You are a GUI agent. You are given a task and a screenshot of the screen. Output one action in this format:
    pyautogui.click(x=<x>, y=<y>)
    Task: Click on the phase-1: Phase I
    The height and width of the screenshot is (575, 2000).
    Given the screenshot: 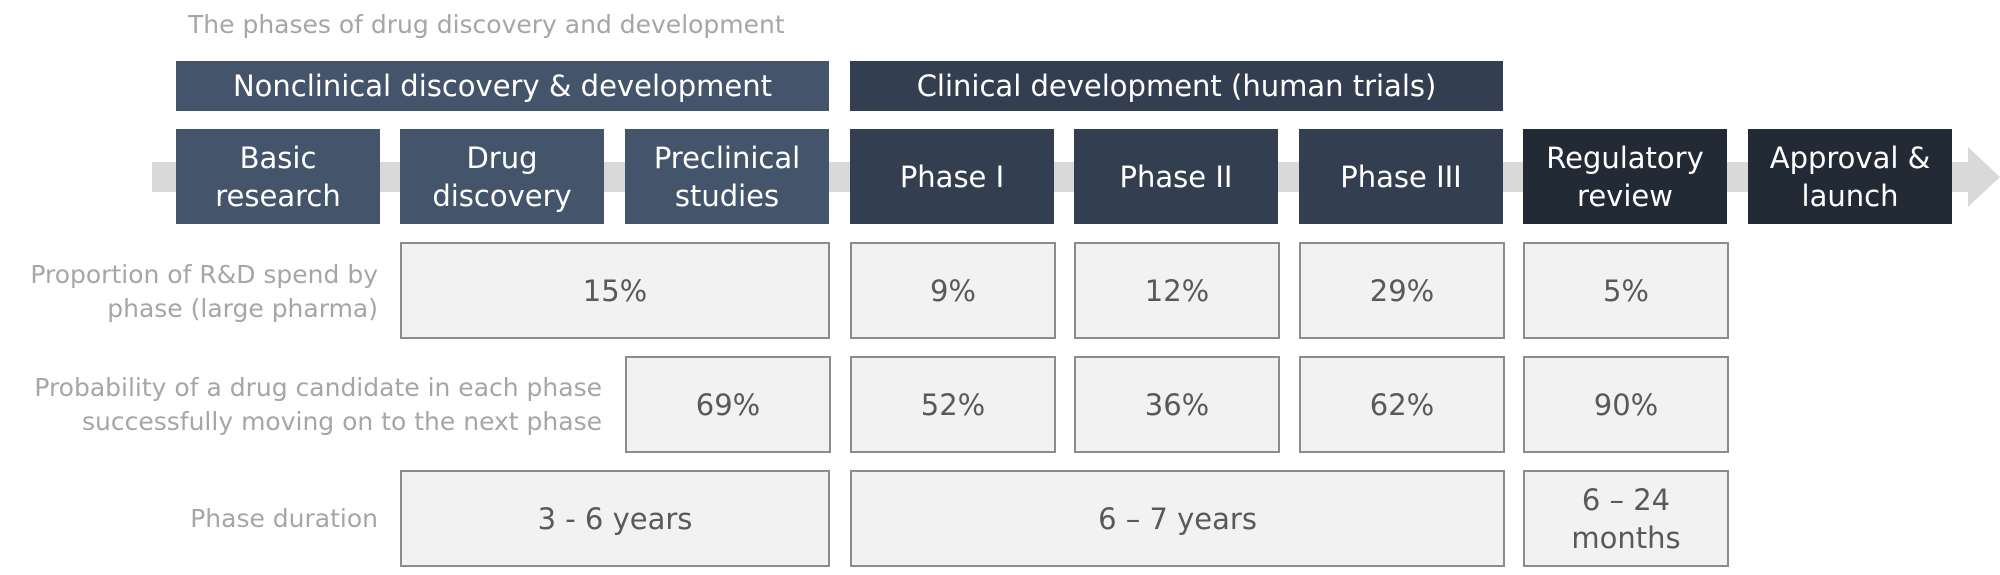 What is the action you would take?
    pyautogui.click(x=952, y=176)
    